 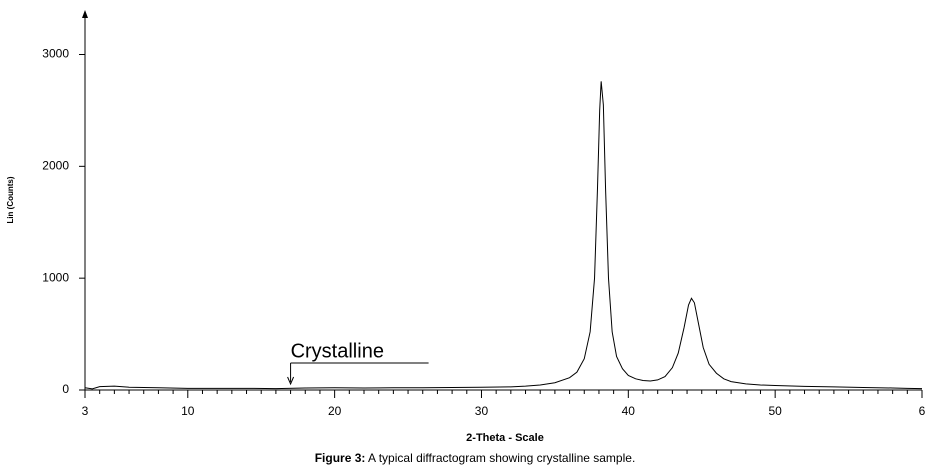 I want to click on x-tick-label: 50, so click(x=775, y=411).